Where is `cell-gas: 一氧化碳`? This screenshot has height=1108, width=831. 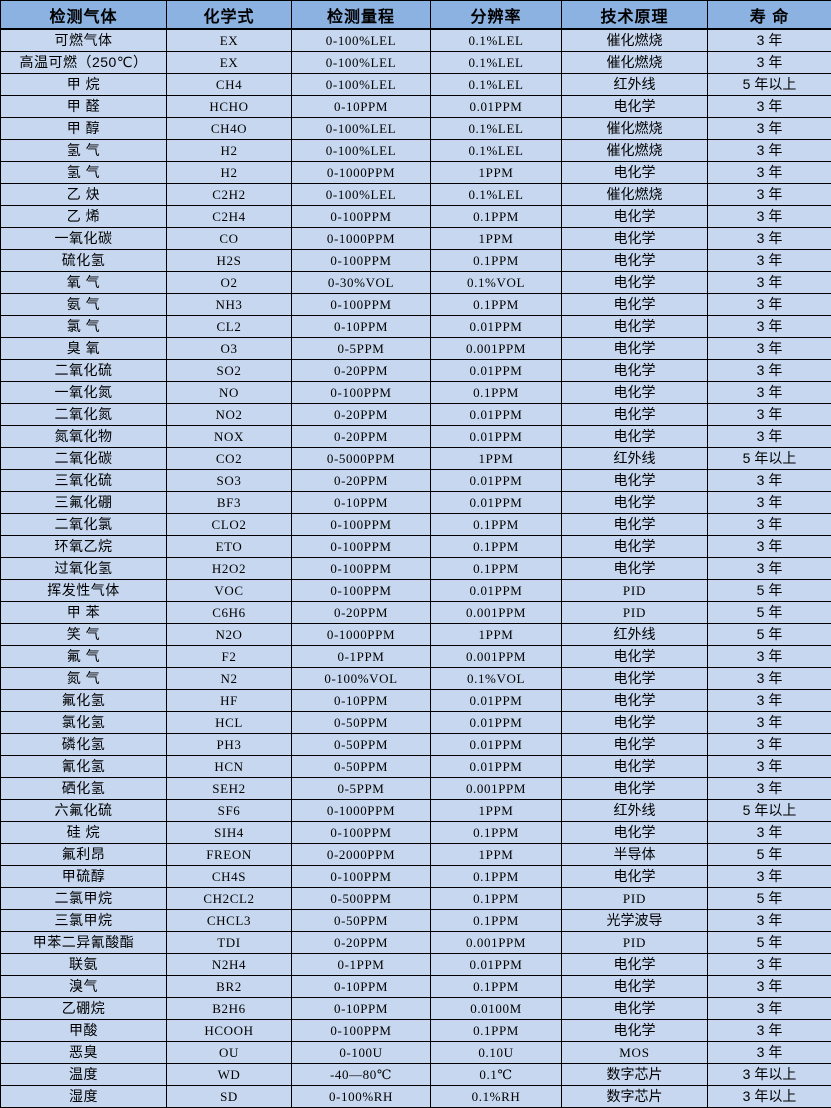 cell-gas: 一氧化碳 is located at coordinates (84, 239).